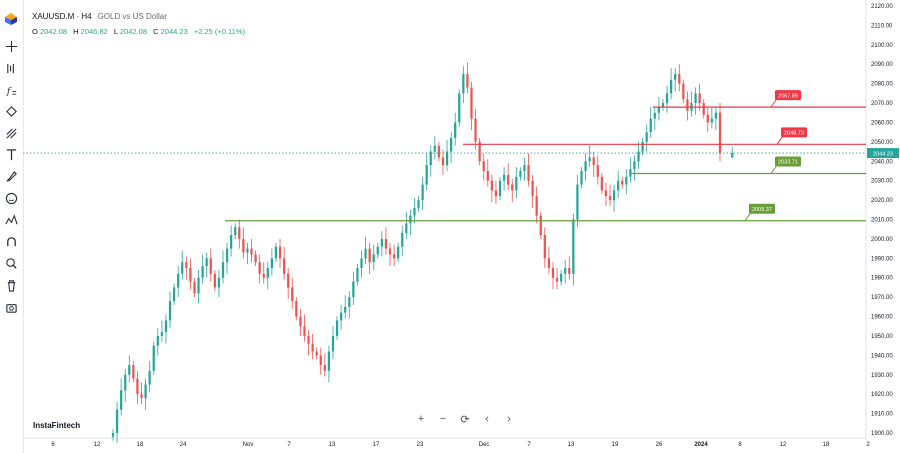 This screenshot has height=453, width=900. What do you see at coordinates (11, 133) in the screenshot?
I see `projection-icon` at bounding box center [11, 133].